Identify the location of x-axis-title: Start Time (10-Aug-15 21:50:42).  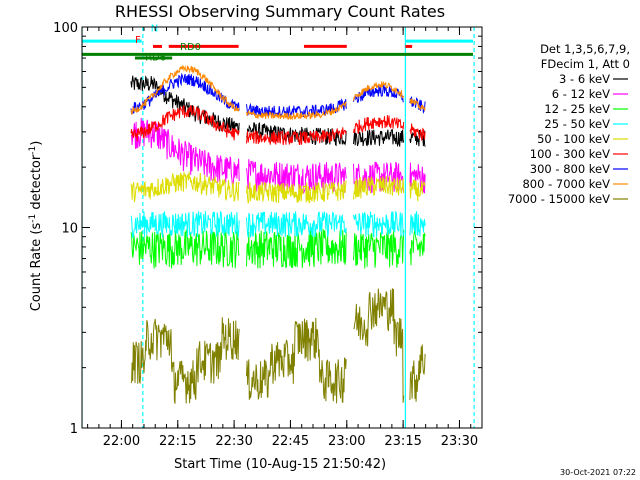
(280, 464).